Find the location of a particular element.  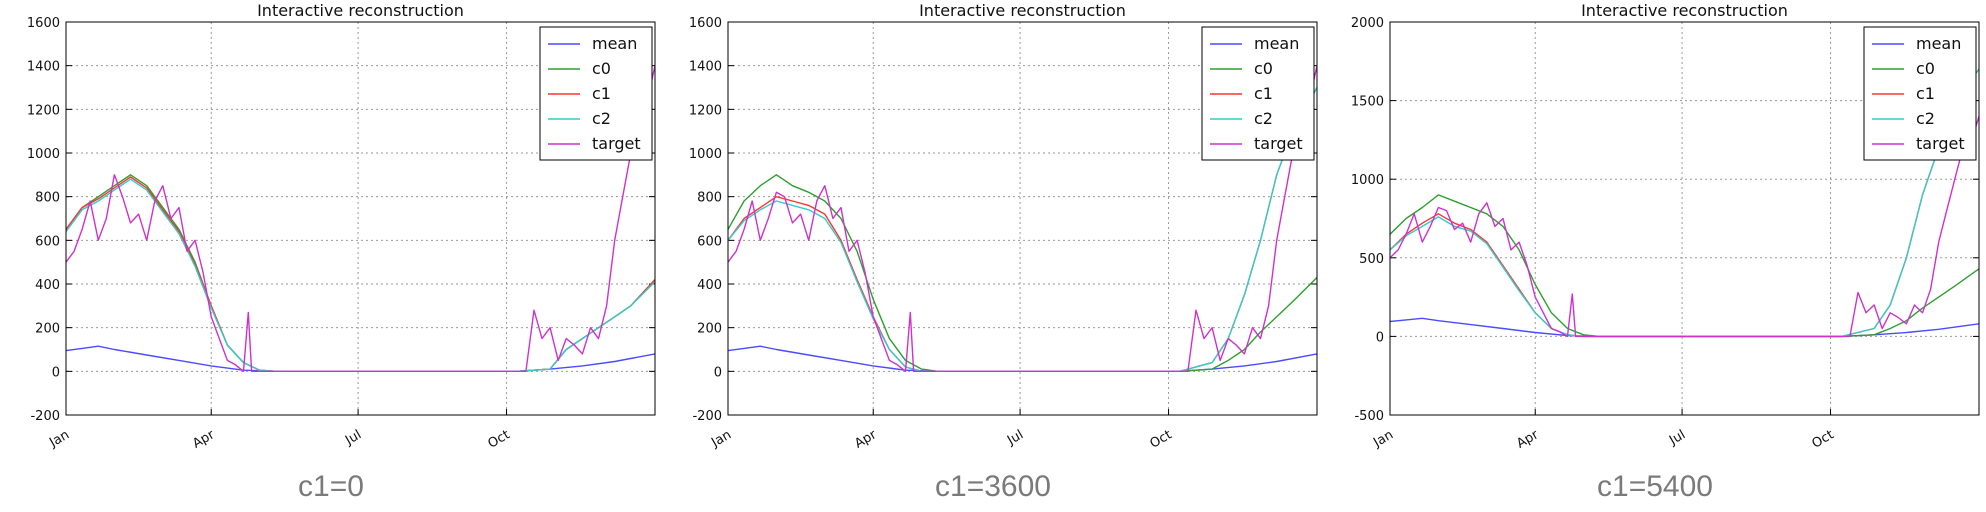

y-tick-label: -500 is located at coordinates (1369, 416).